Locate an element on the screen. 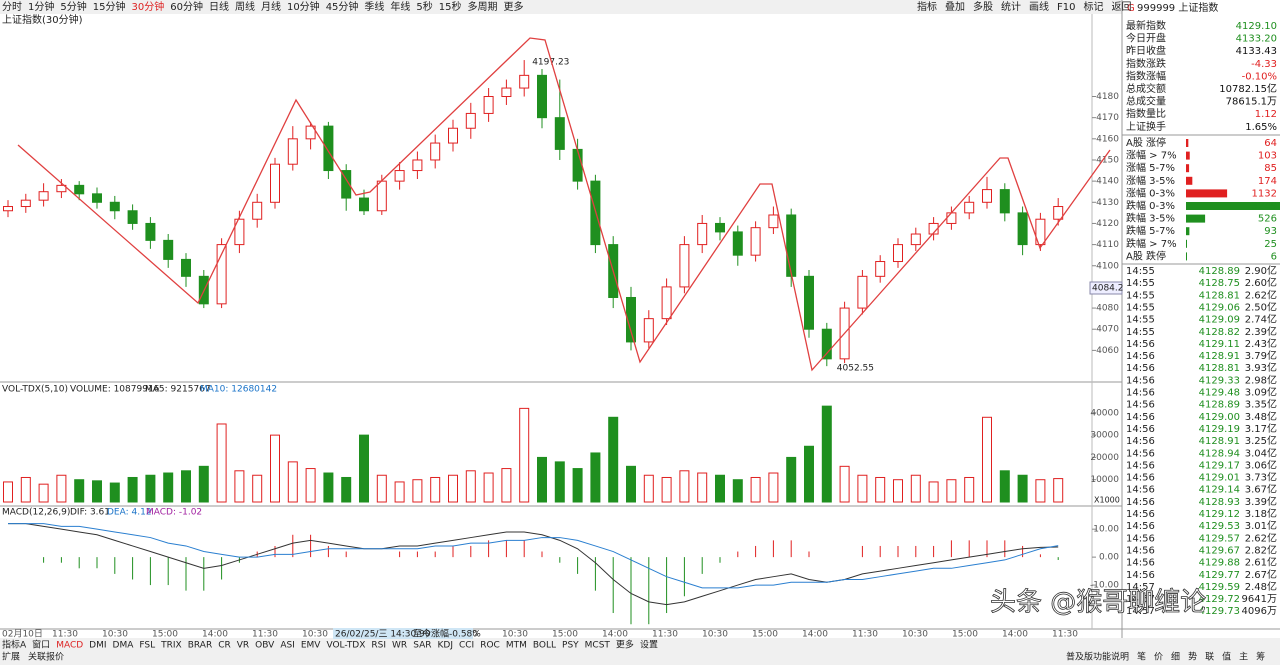 The image size is (1280, 665). tool-button: 画线 is located at coordinates (1039, 6).